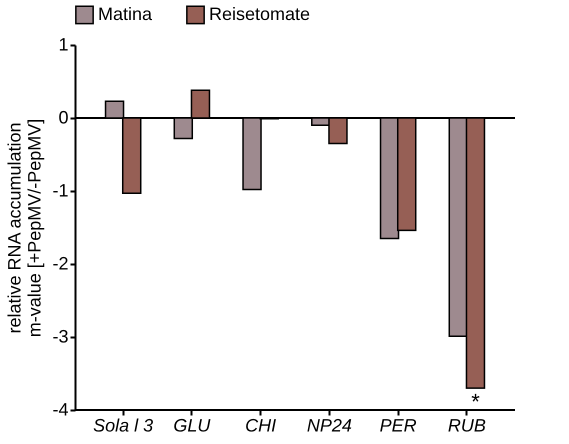 Image resolution: width=569 pixels, height=444 pixels. I want to click on legend-label: Reisetomate, so click(259, 14).